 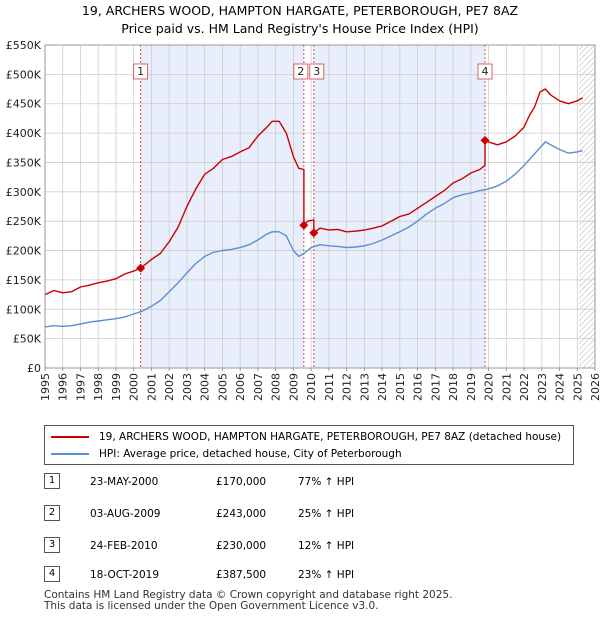 I want to click on transaction-hpi: 25% ↑ HPI, so click(x=326, y=514).